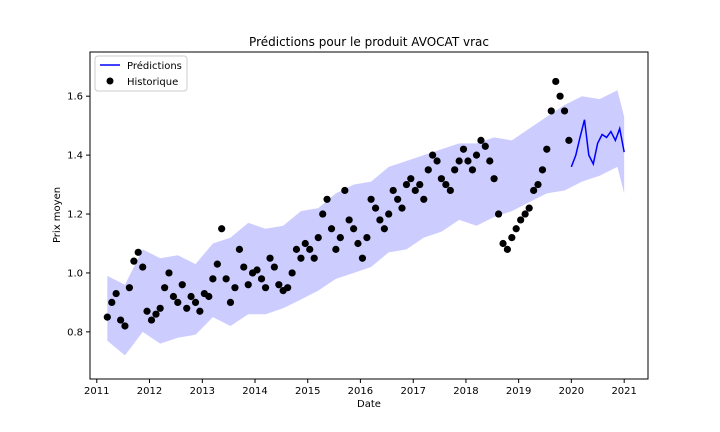 This screenshot has width=720, height=432. Describe the element at coordinates (202, 391) in the screenshot. I see `x-tick-label: 2013` at that location.